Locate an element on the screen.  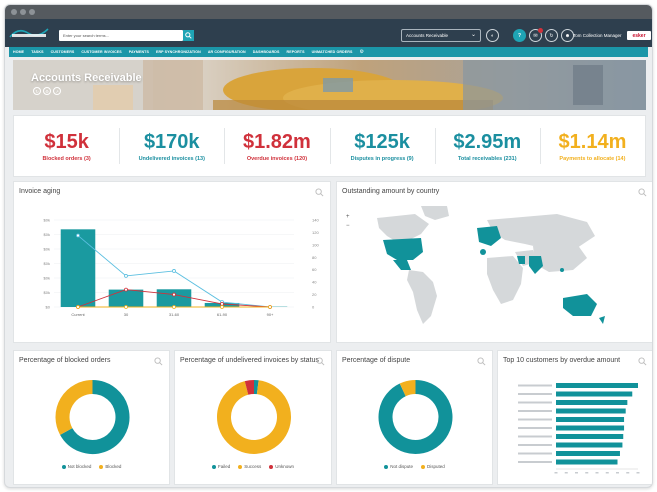
legend-item: Failed is located at coordinates (220, 466).